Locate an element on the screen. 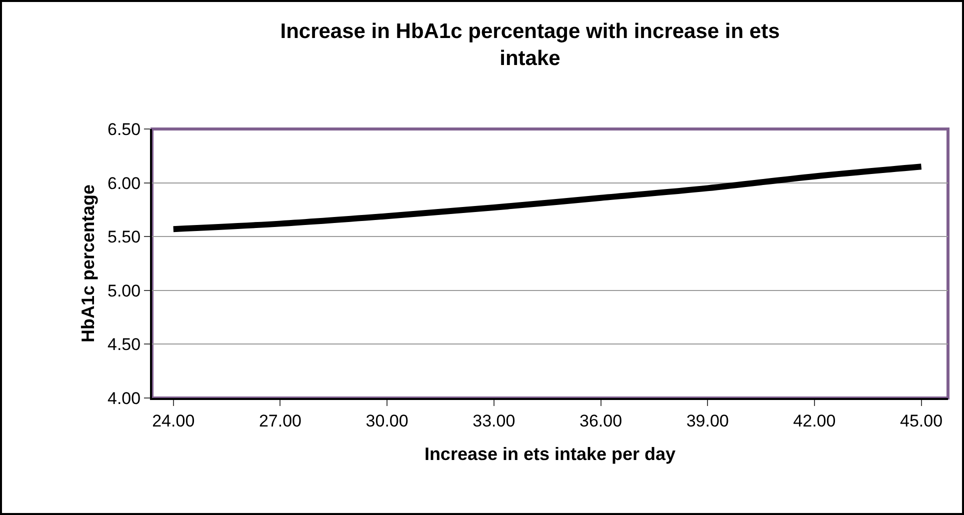 The width and height of the screenshot is (964, 515). x-tick-label: 39.00 is located at coordinates (707, 420).